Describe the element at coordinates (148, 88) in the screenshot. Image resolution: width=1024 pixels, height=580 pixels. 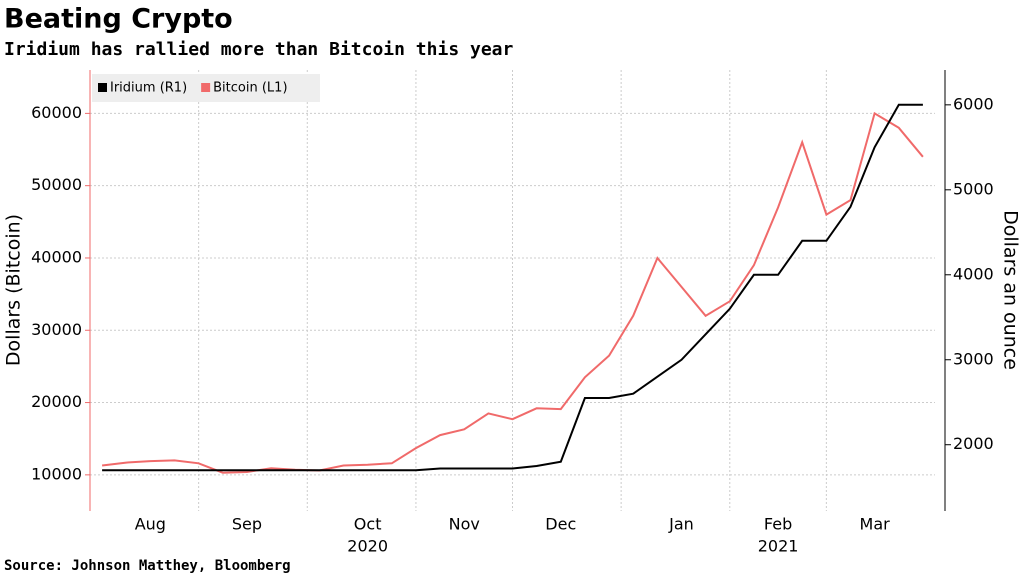
I see `legend-label: Iridium (R1)` at that location.